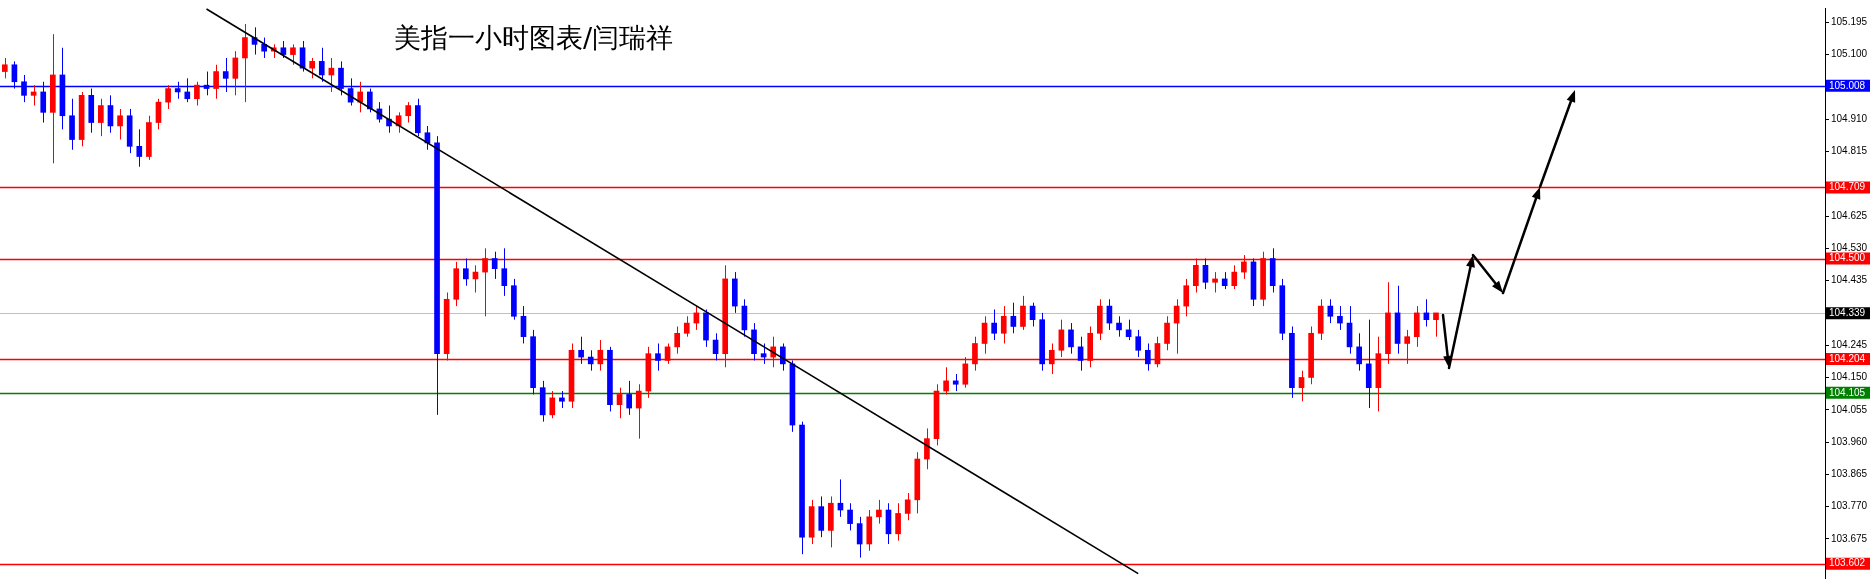 This screenshot has width=1870, height=586. I want to click on ref-line-label: 103.602, so click(1847, 563).